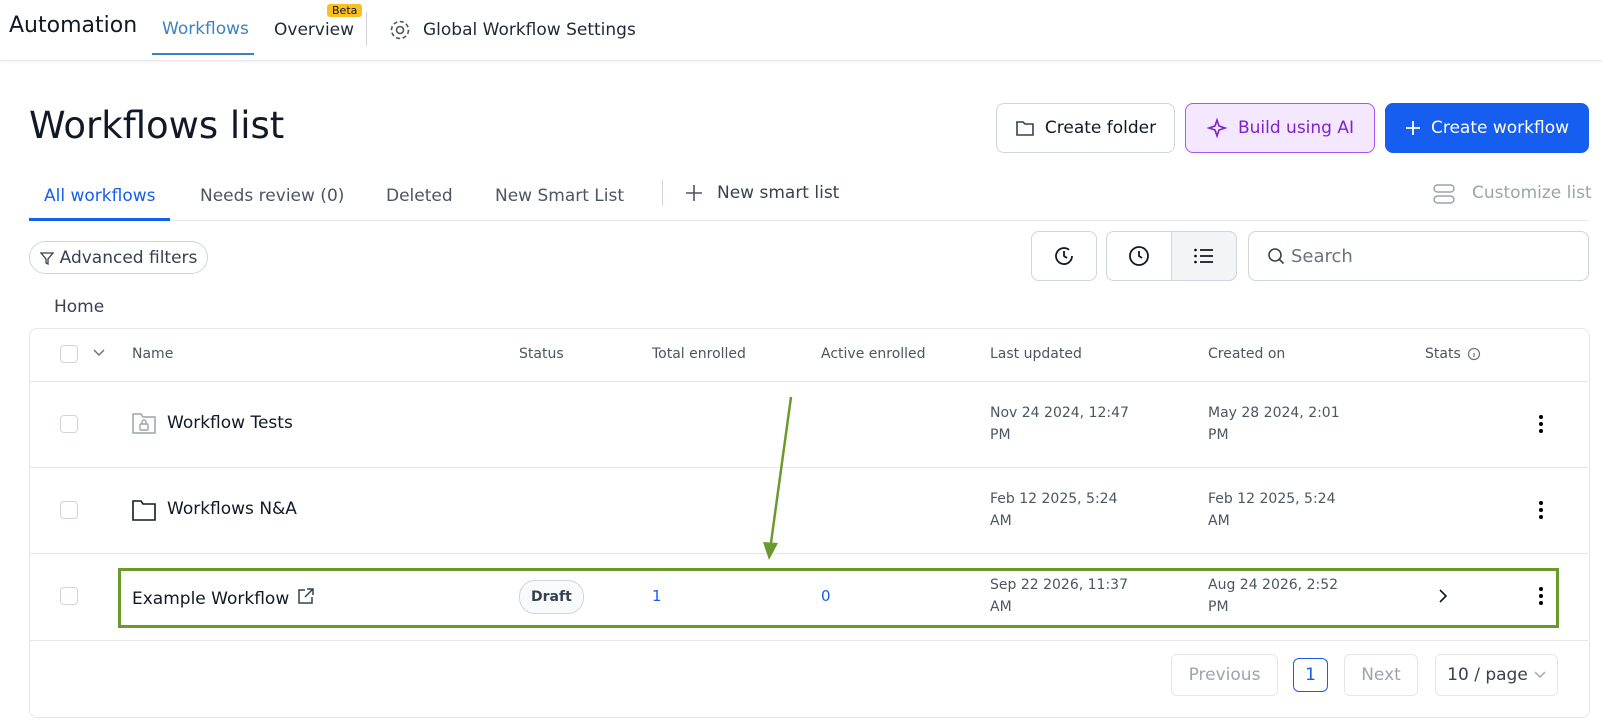  What do you see at coordinates (157, 125) in the screenshot?
I see `page-title: Workflows list` at bounding box center [157, 125].